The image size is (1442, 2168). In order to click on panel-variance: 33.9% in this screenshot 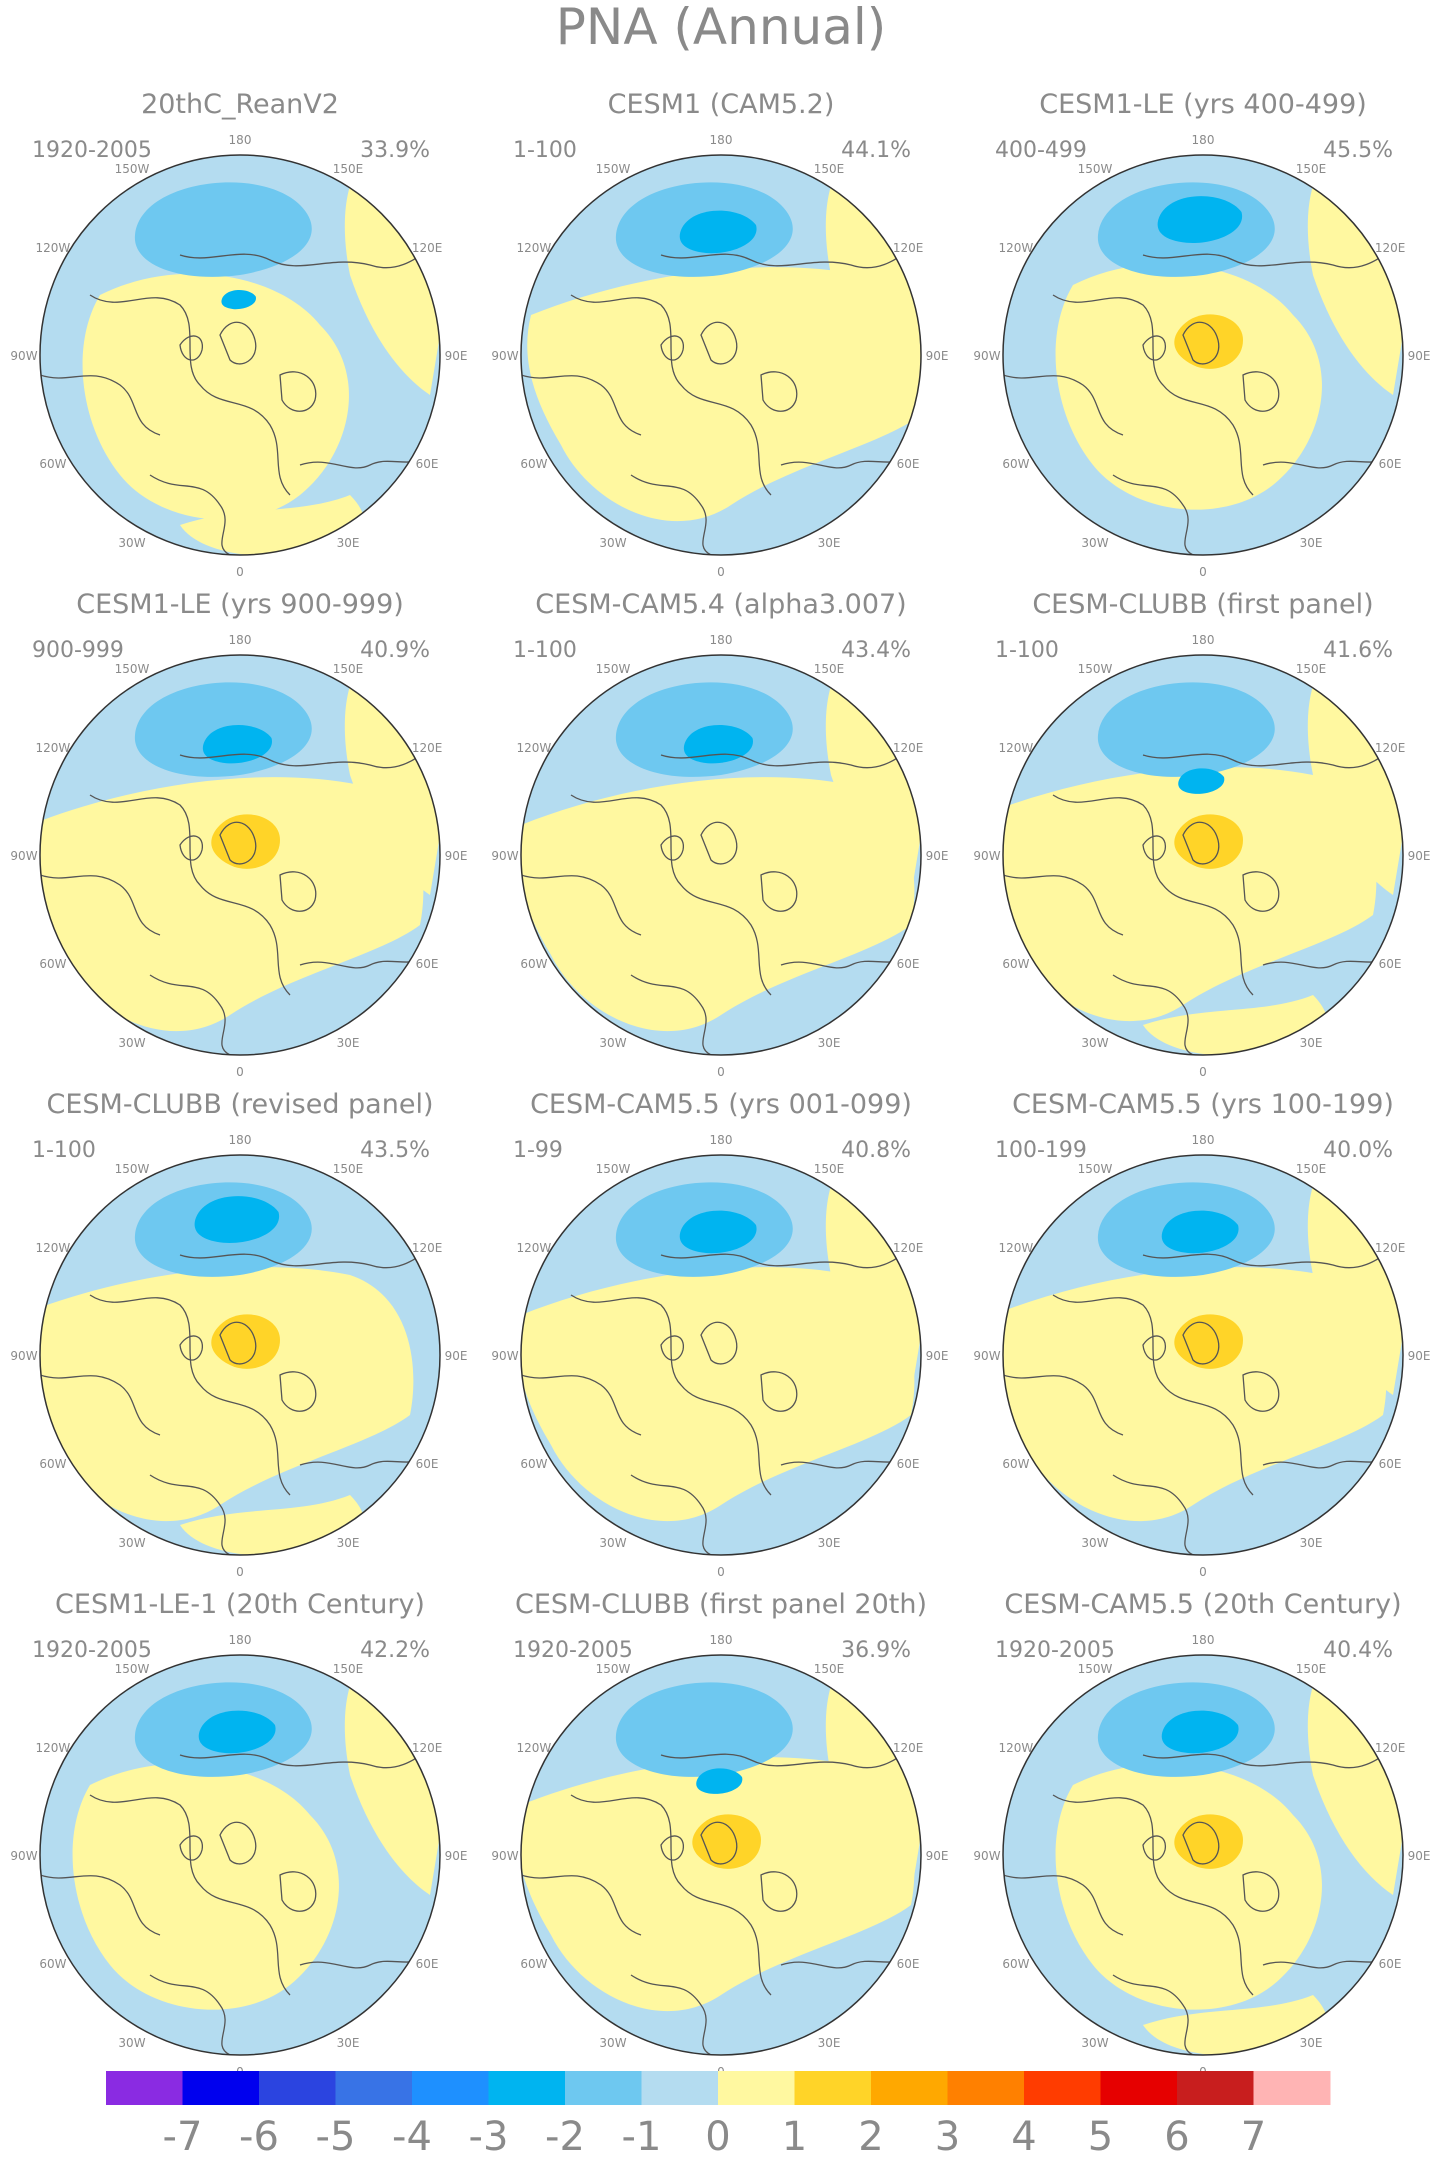, I will do `click(395, 150)`.